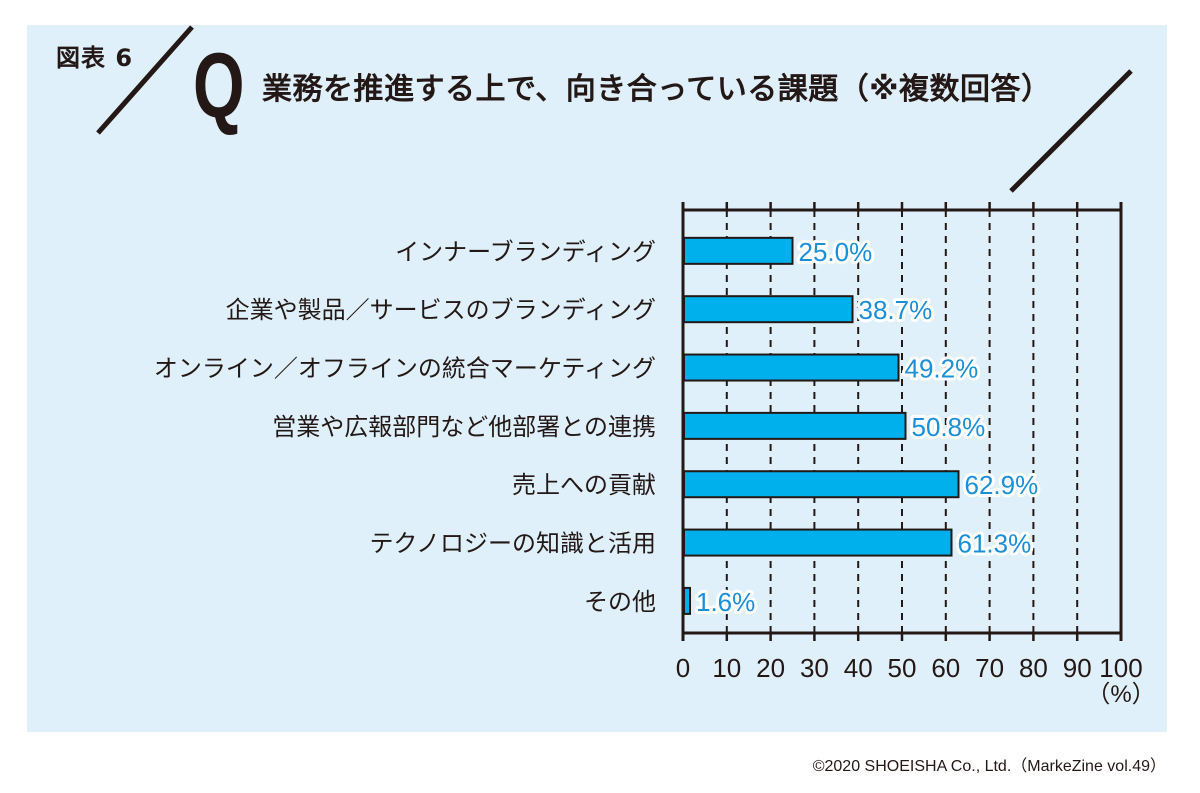 Image resolution: width=1200 pixels, height=793 pixels. I want to click on value-label-5: 61.3%, so click(994, 544).